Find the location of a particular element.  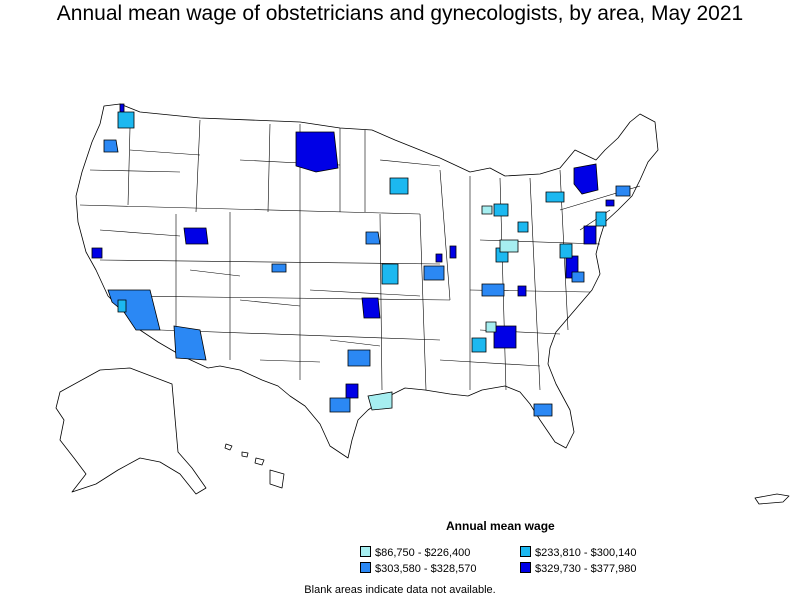

area-arizona is located at coordinates (190, 343).